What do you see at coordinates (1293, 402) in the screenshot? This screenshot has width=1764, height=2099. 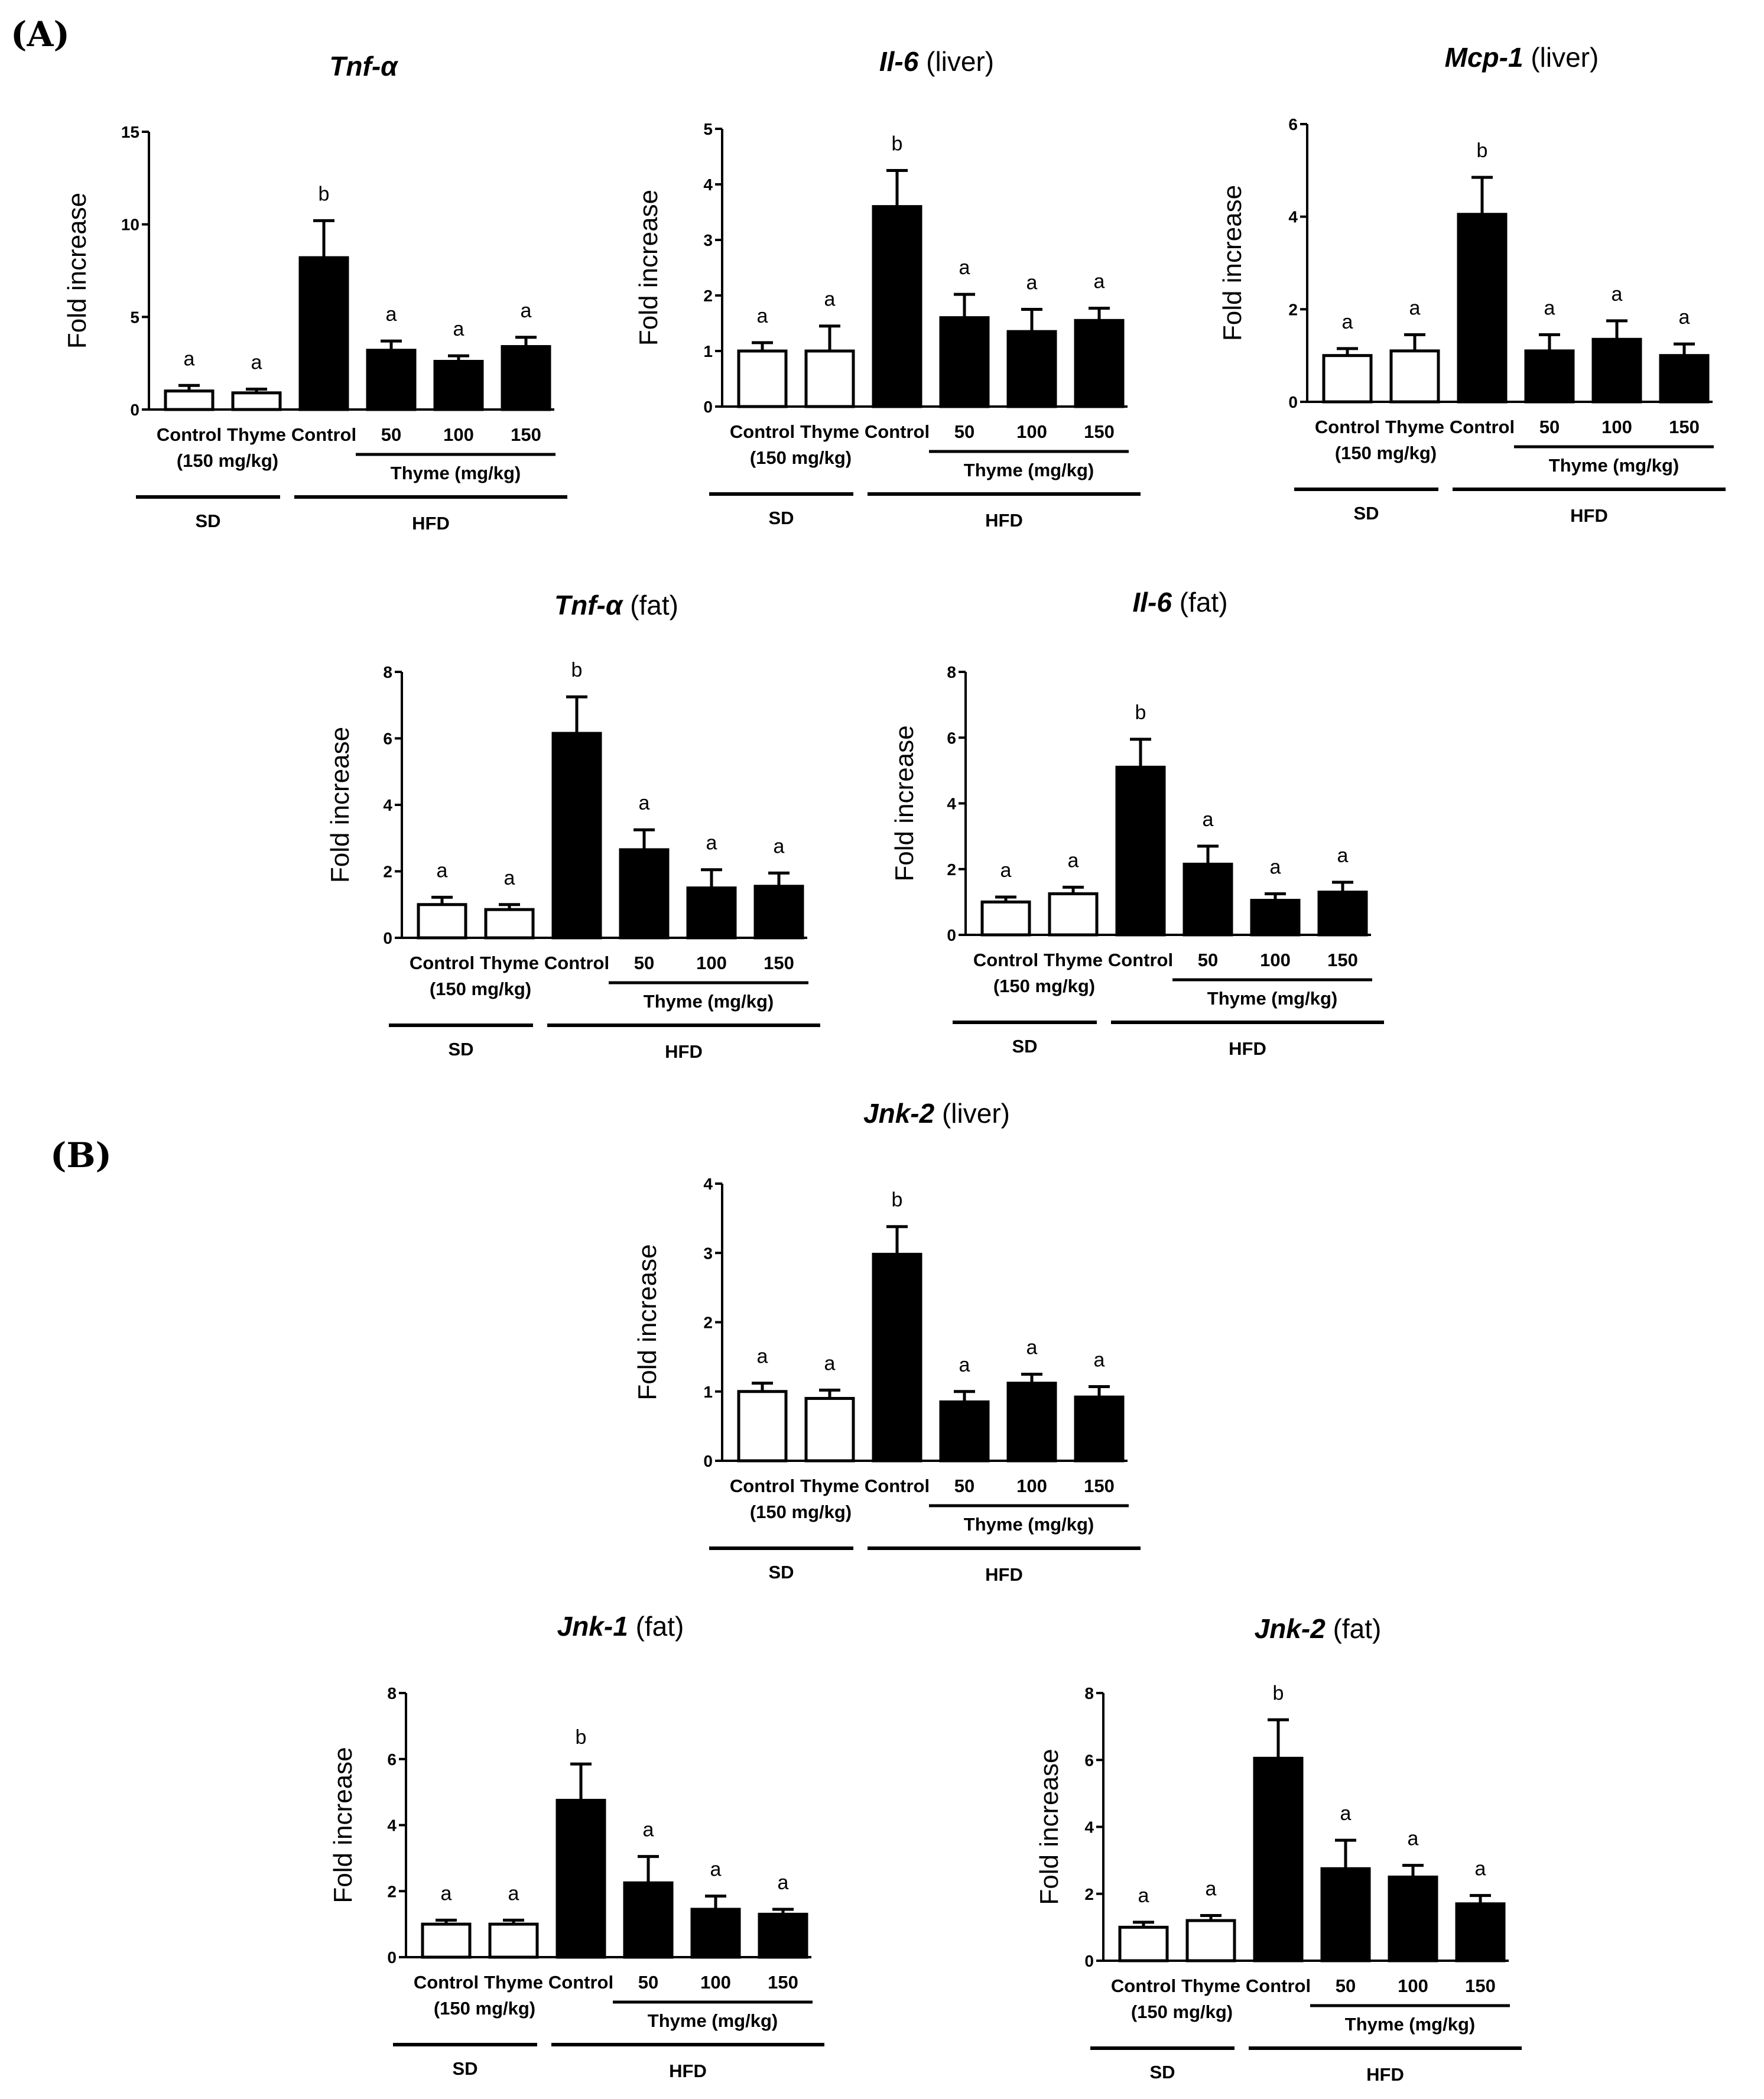 I see `y-tick-label: 0` at bounding box center [1293, 402].